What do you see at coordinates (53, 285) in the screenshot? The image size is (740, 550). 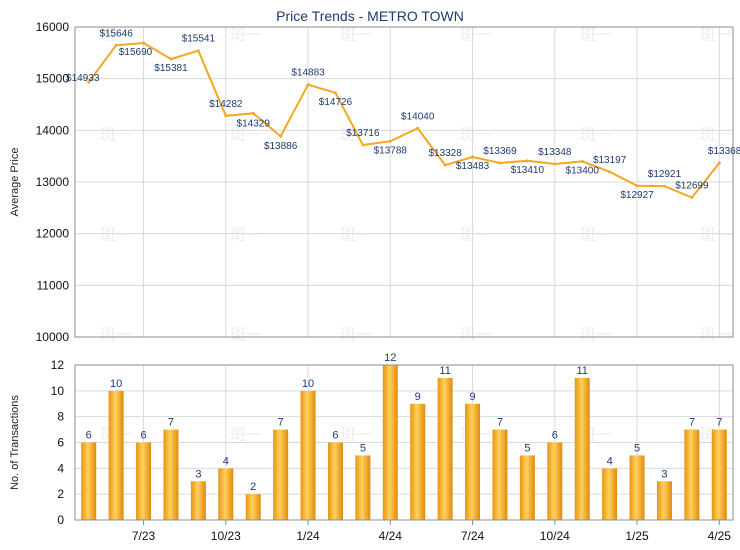 I see `y-tick-label: 11000` at bounding box center [53, 285].